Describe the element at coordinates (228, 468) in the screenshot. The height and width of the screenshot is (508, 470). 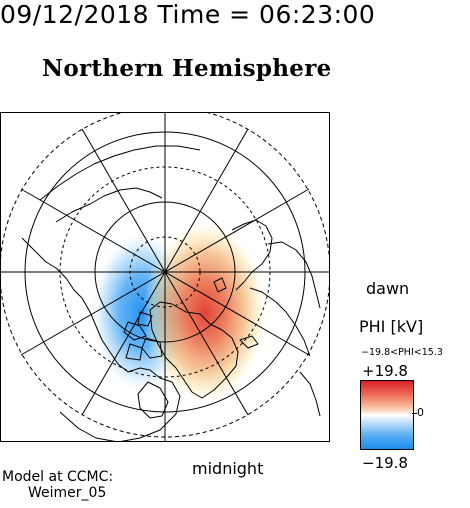
I see `midnight-label: midnight` at that location.